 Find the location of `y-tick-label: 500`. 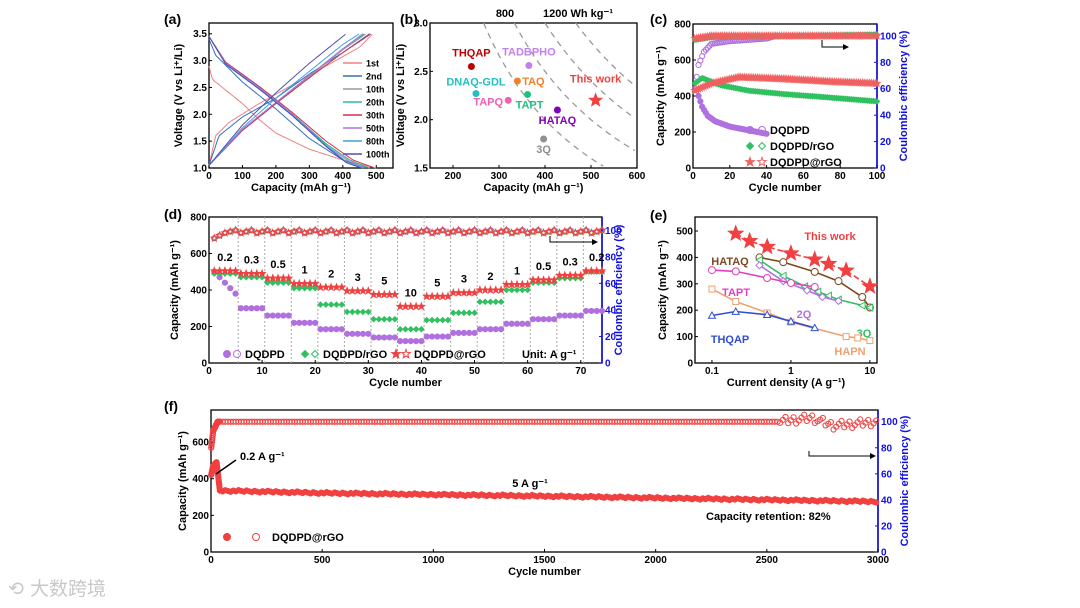

y-tick-label: 500 is located at coordinates (684, 231).